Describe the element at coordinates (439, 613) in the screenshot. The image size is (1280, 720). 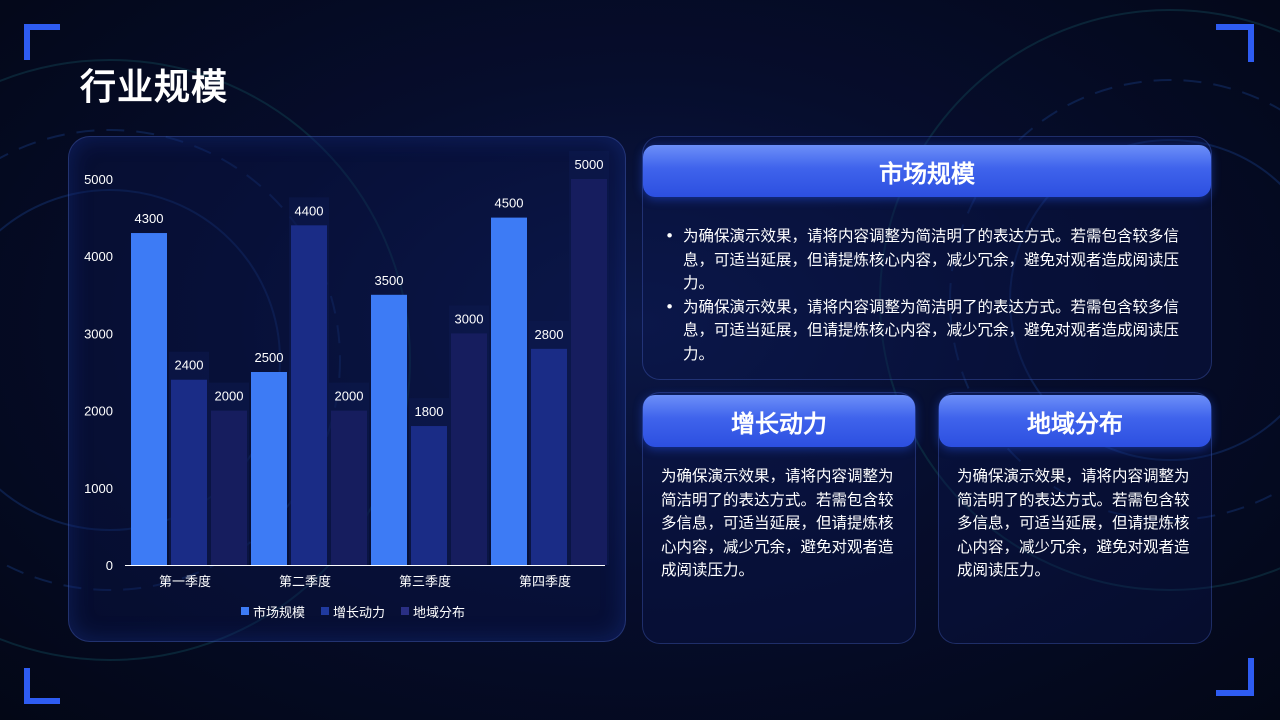
I see `legend-label: 地域分布` at that location.